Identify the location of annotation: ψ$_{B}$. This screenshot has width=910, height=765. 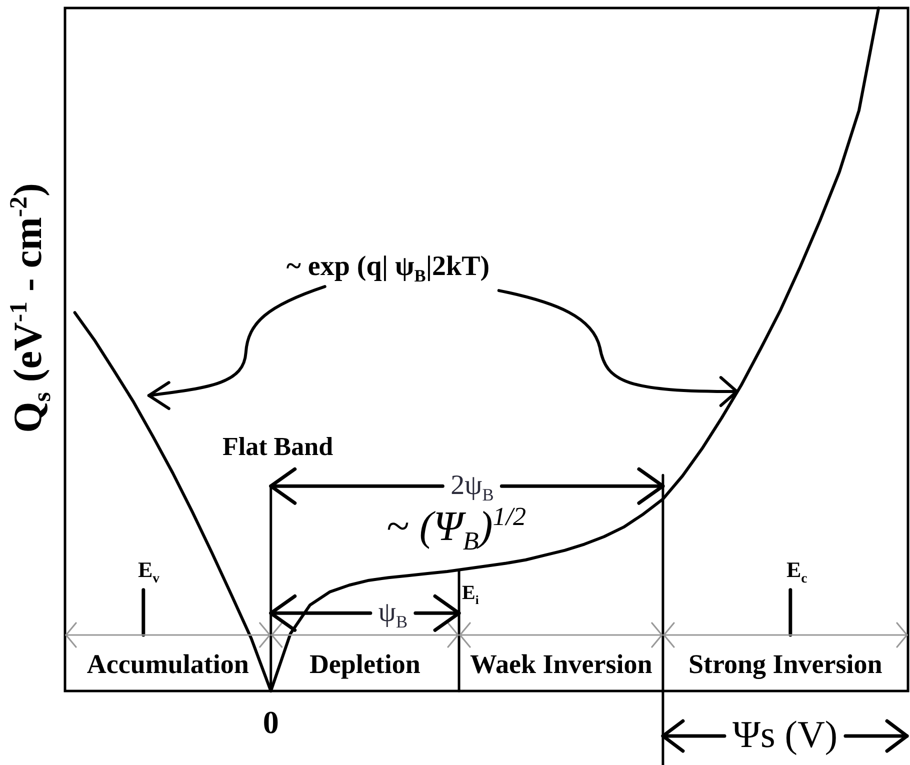
(393, 614).